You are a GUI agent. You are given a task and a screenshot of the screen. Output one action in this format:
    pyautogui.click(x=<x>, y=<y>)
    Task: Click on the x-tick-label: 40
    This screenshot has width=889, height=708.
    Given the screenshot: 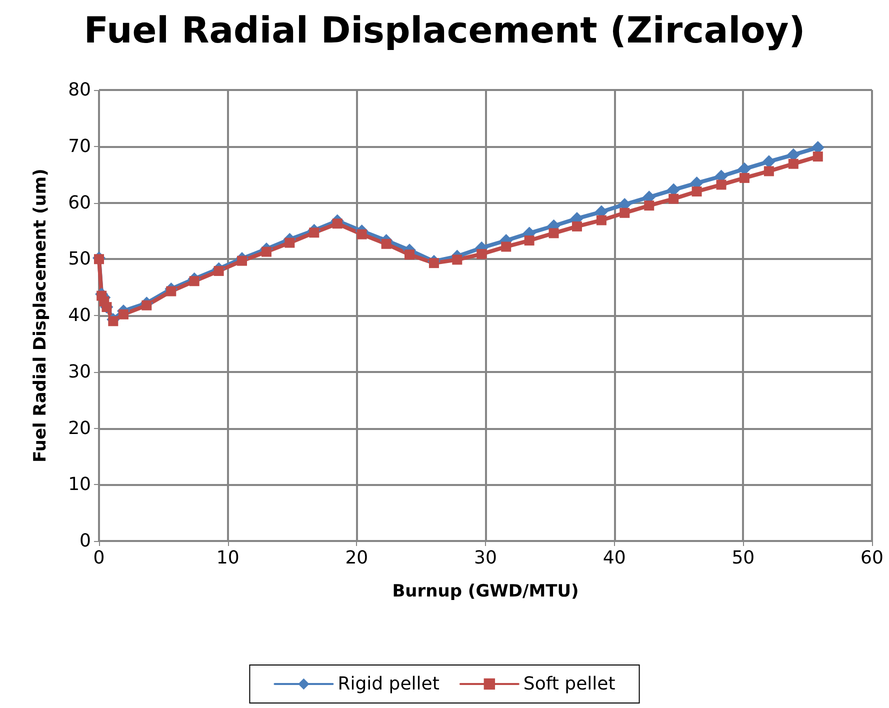 What is the action you would take?
    pyautogui.click(x=614, y=558)
    